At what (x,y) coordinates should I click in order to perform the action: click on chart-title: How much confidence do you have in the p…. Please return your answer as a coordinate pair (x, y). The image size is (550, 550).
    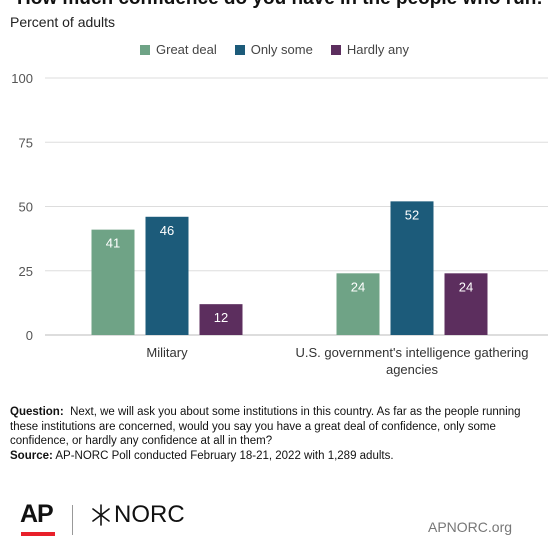
    Looking at the image, I should click on (280, 5).